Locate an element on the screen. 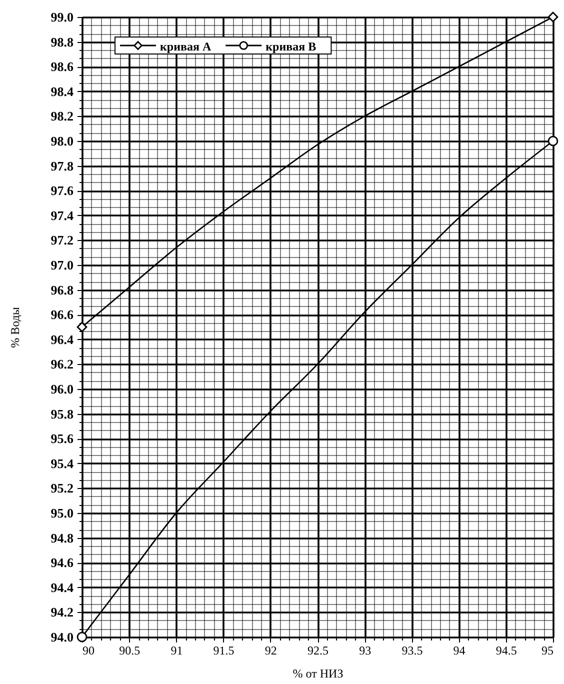 This screenshot has width=564, height=684. legend-label: кривая A is located at coordinates (186, 47).